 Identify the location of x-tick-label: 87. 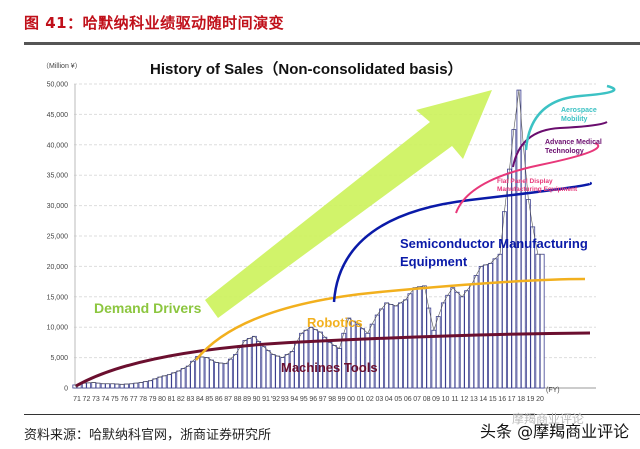
(228, 399).